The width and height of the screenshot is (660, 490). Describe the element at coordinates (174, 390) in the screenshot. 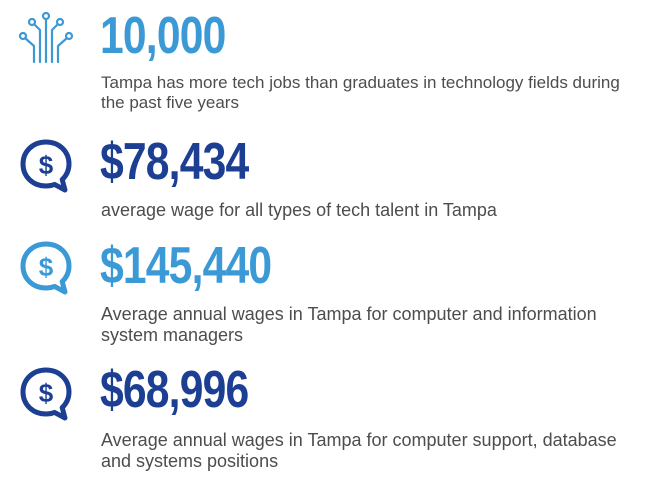

I see `stat-value: $68,996` at that location.